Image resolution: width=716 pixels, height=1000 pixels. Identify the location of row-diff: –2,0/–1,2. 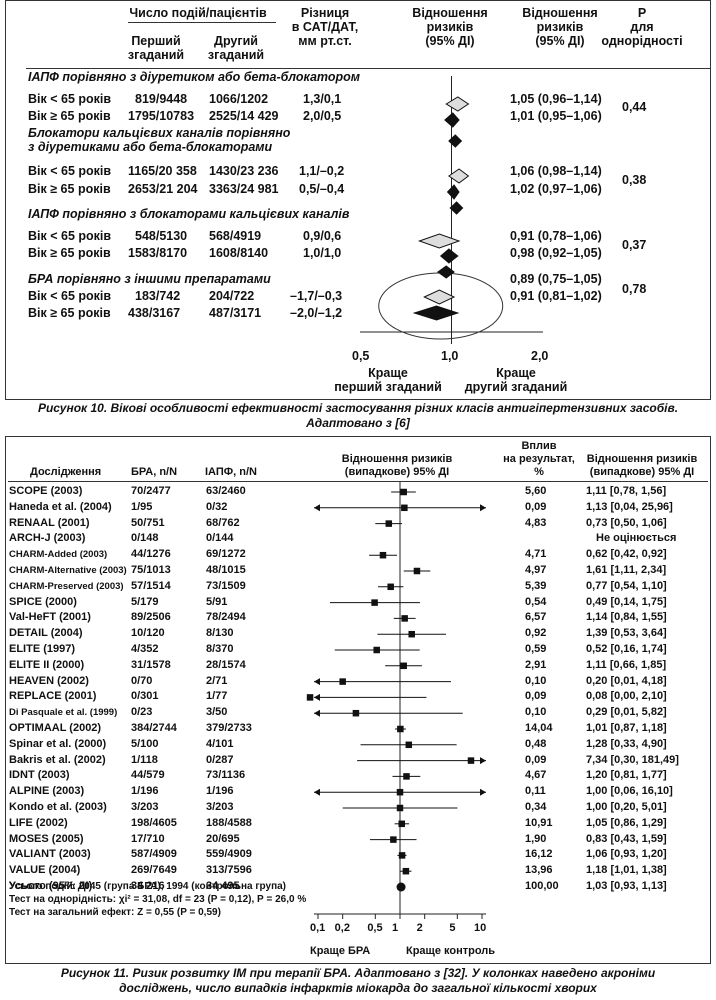
(316, 313).